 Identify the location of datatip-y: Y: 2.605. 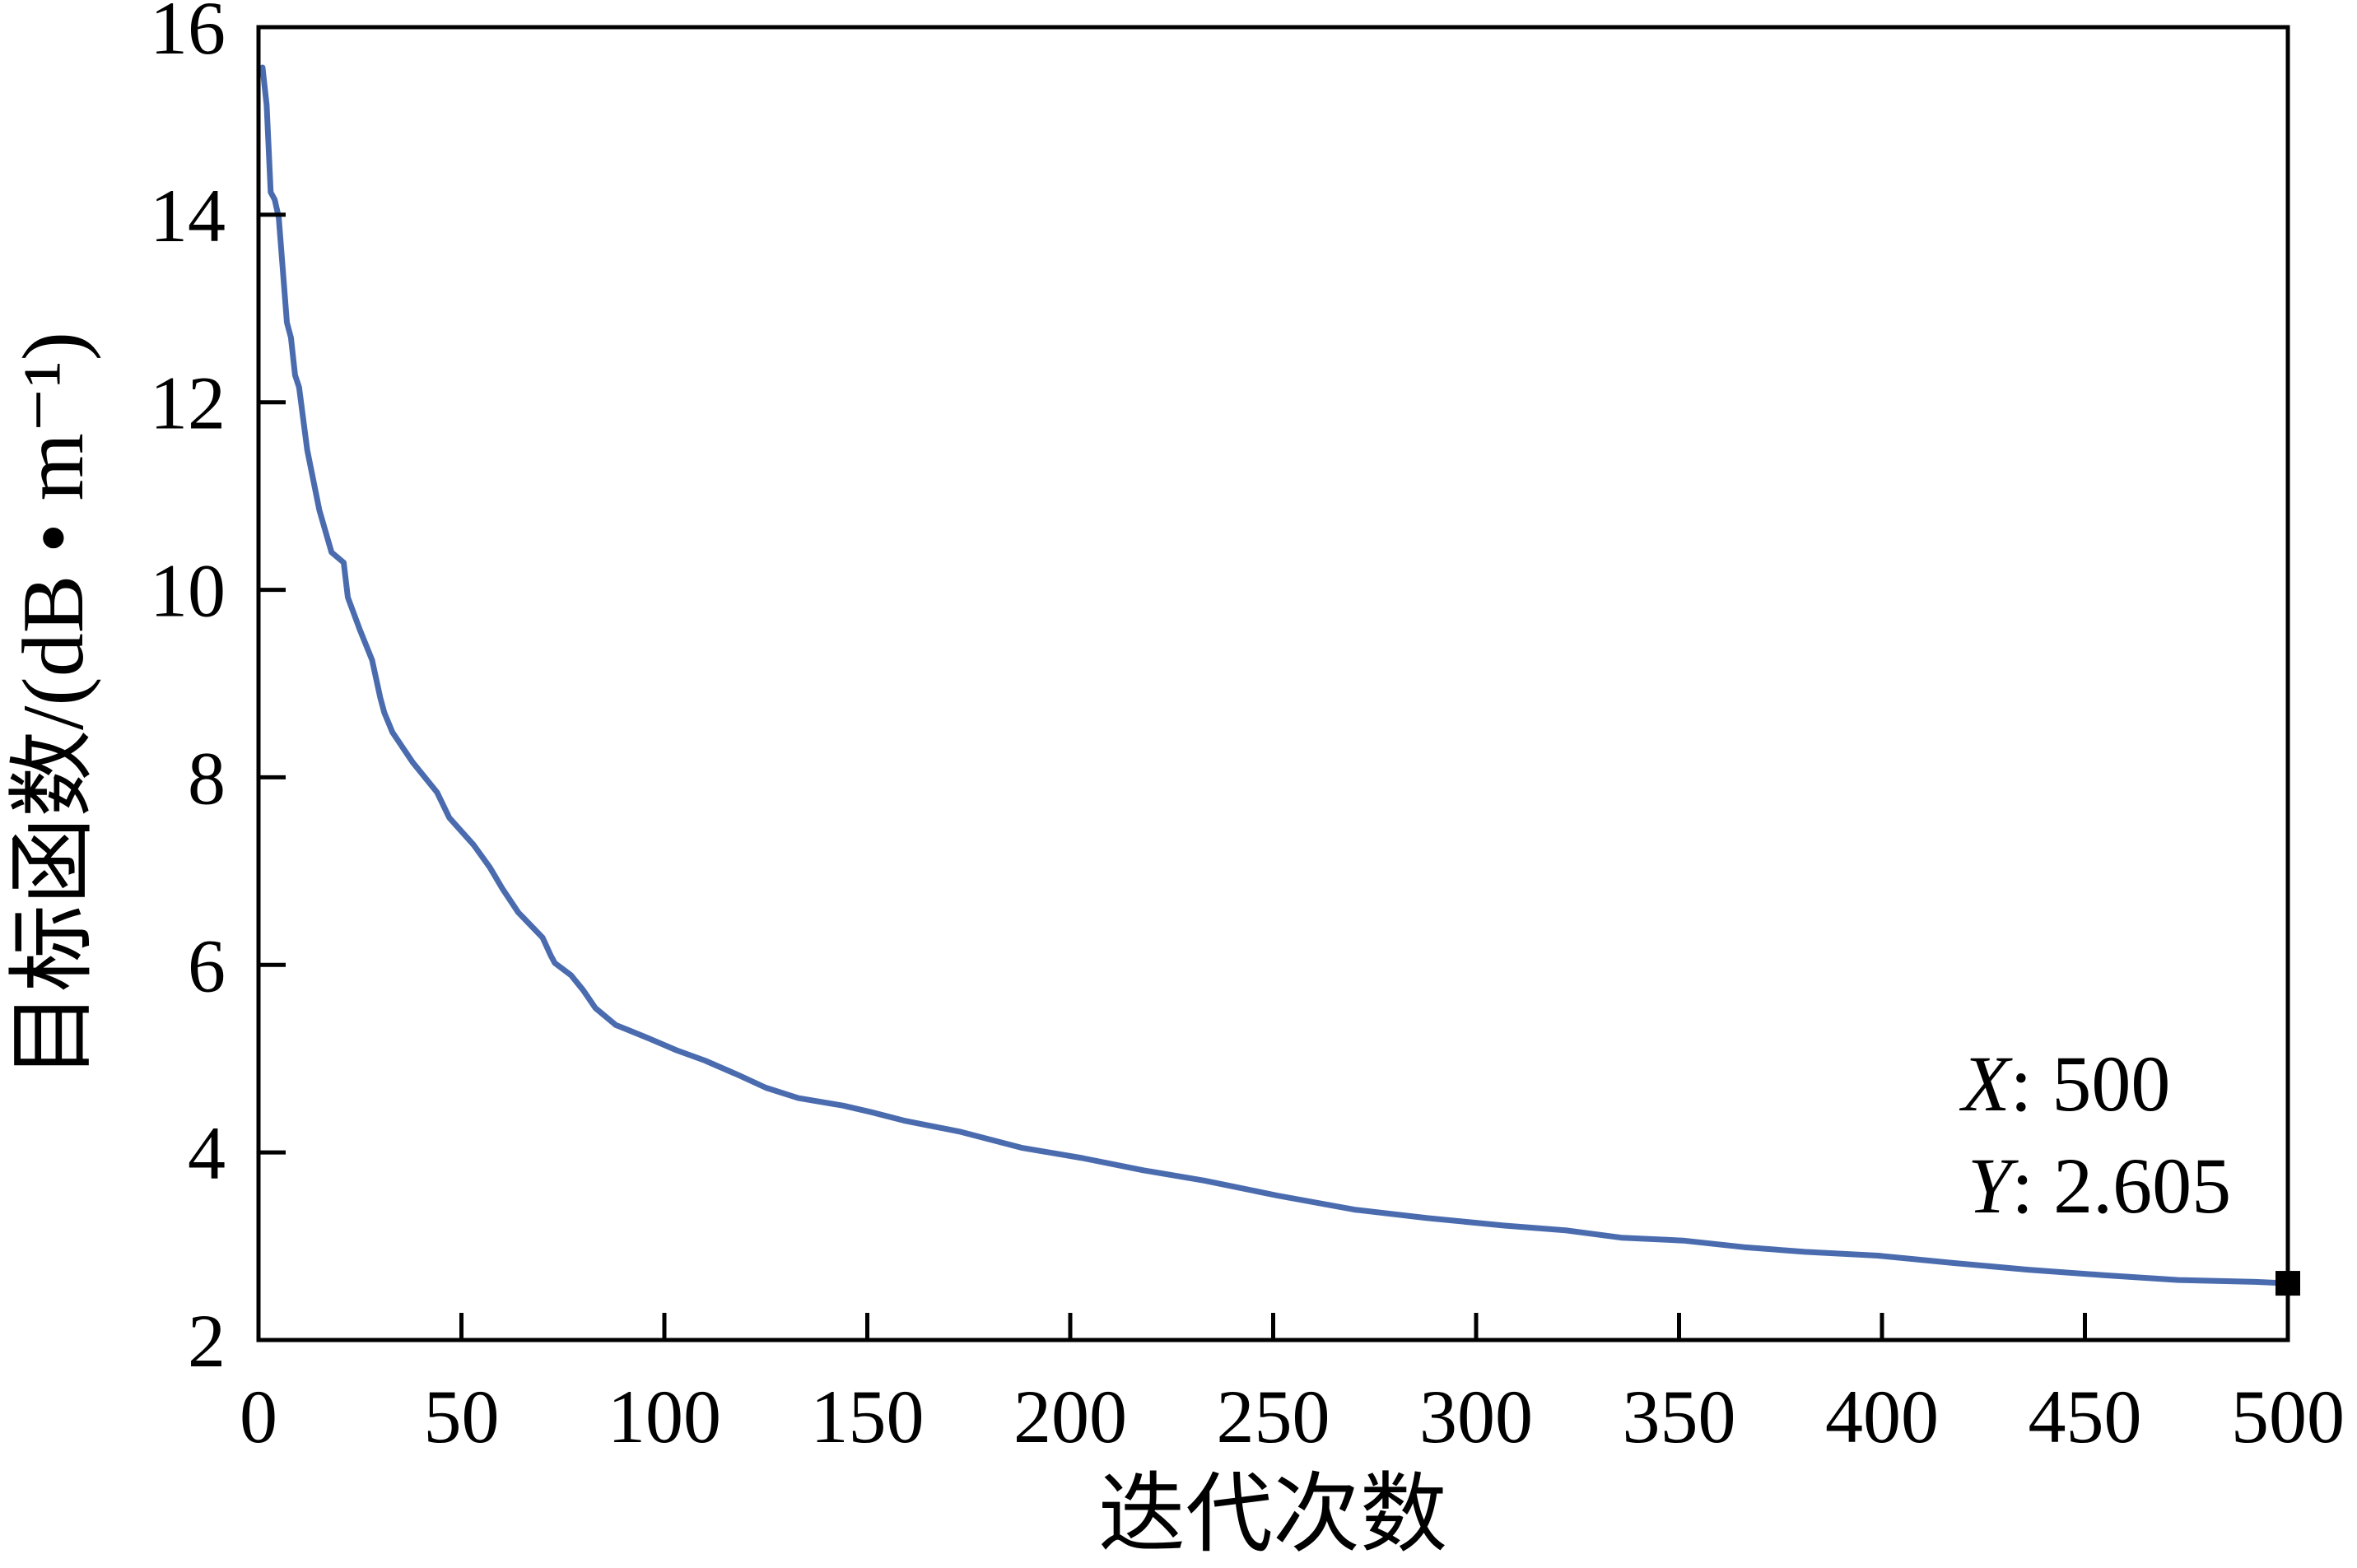
(2099, 1186).